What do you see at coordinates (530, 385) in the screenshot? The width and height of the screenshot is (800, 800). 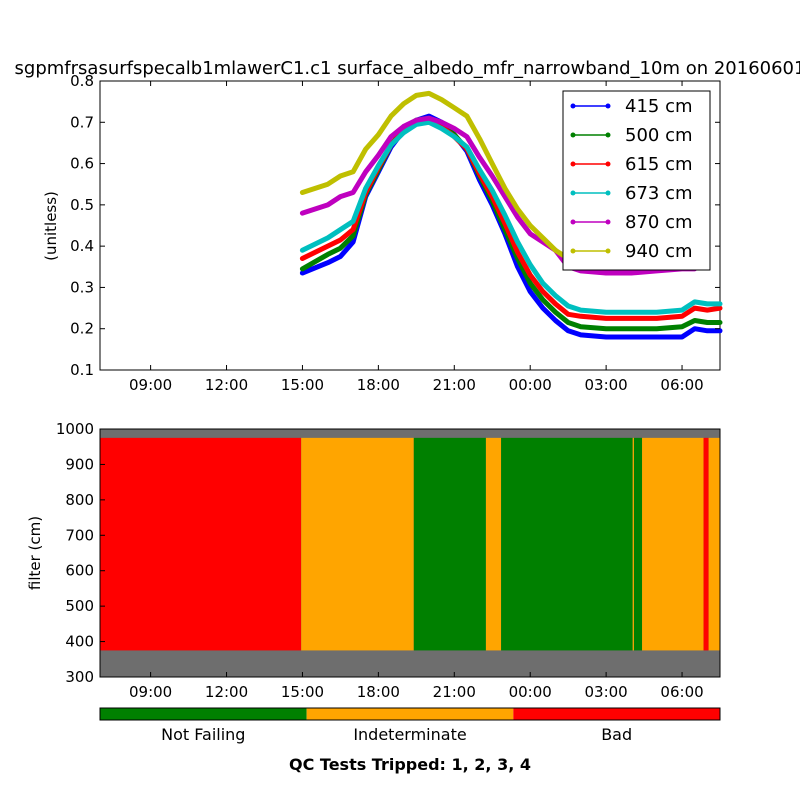 I see `top-x-tick-label: 00:00` at bounding box center [530, 385].